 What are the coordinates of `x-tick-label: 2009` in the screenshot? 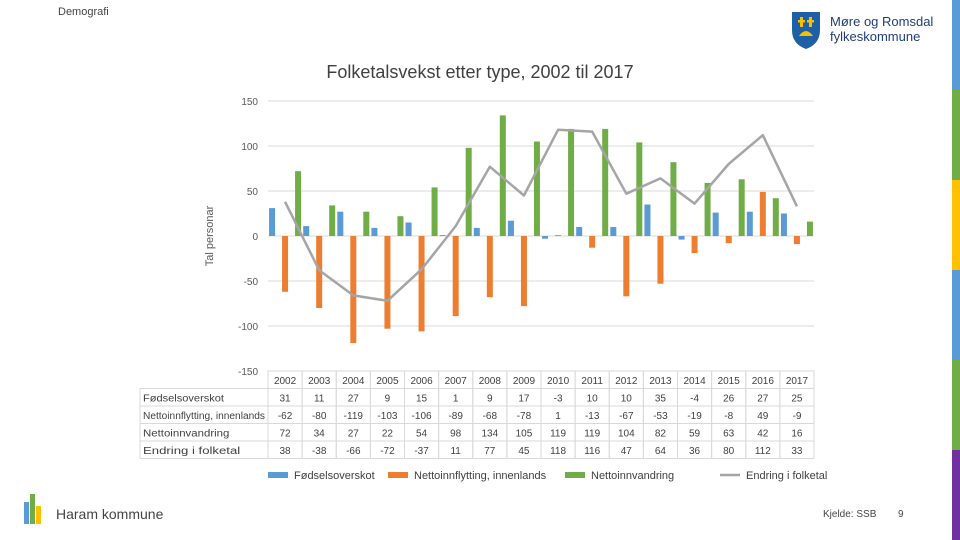 It's located at (524, 381).